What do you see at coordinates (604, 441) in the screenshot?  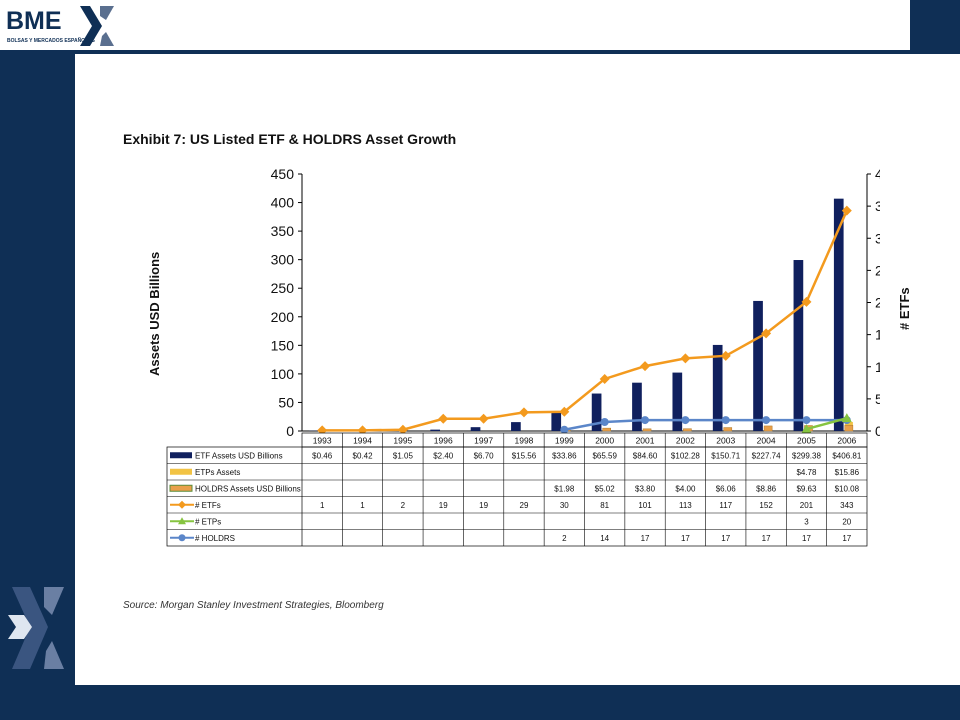 I see `year-label: 2000` at bounding box center [604, 441].